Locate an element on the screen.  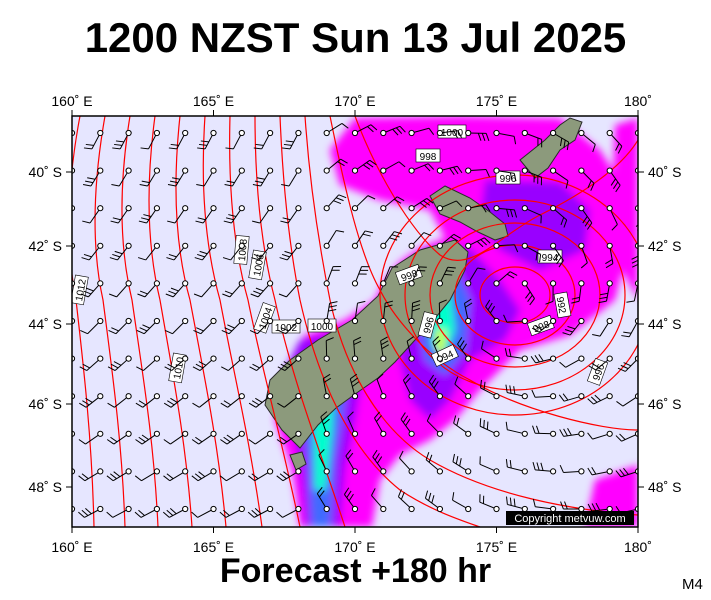
copyright-text: Copyright metvuw.com is located at coordinates (569, 519).